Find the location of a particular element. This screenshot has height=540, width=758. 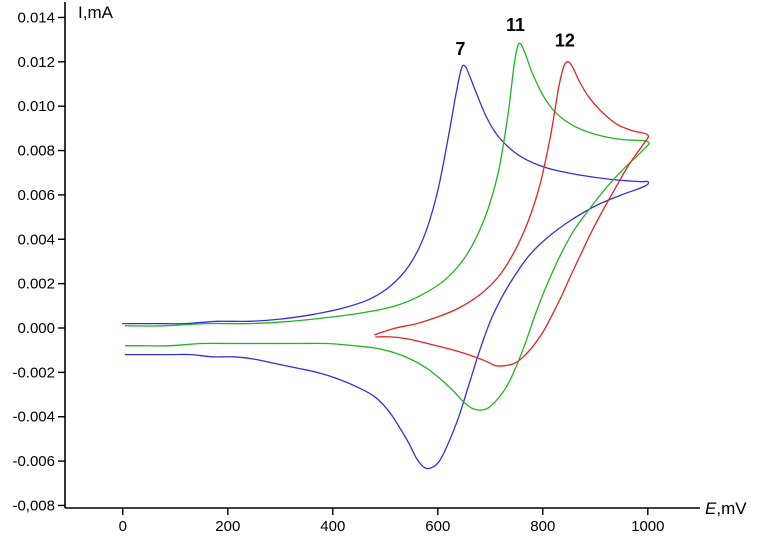

x-tick-label: 600 is located at coordinates (437, 526).